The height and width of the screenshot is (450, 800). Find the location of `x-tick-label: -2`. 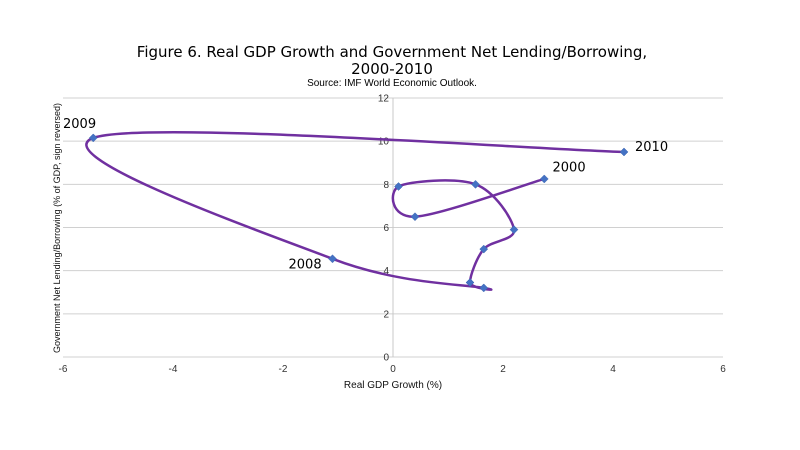

x-tick-label: -2 is located at coordinates (283, 369).